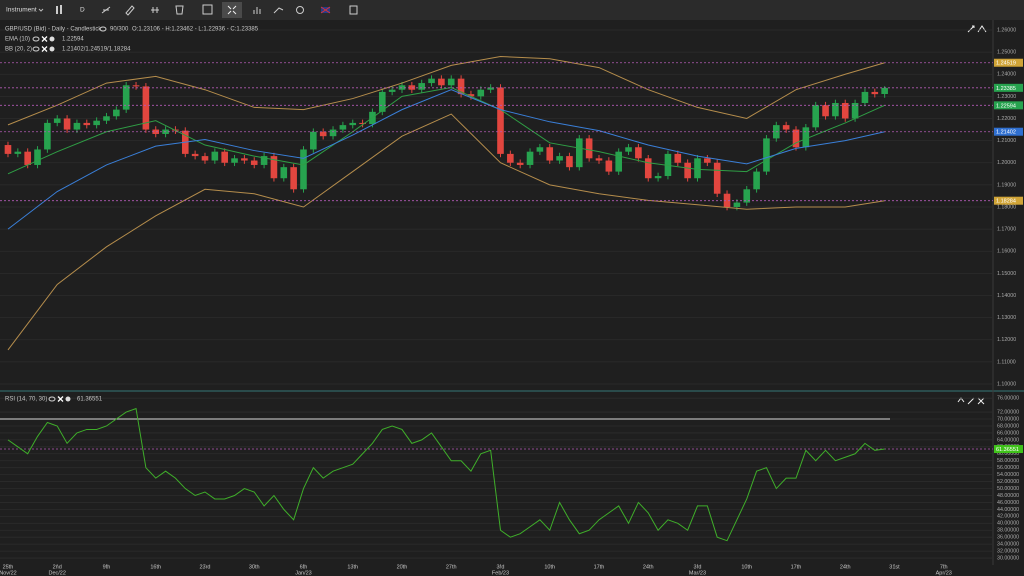 The width and height of the screenshot is (1024, 576). I want to click on rsi-tag-label: 61.36551, so click(1007, 450).